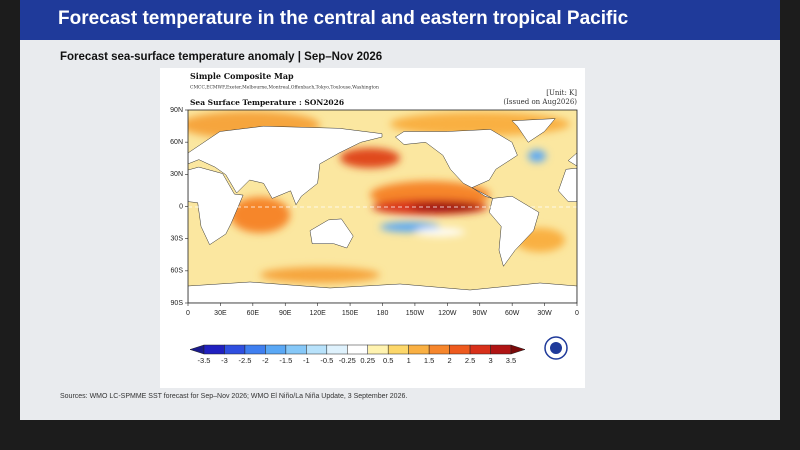  Describe the element at coordinates (267, 102) in the screenshot. I see `map-panel-title: Sea Surface Temperature : SON2026` at that location.